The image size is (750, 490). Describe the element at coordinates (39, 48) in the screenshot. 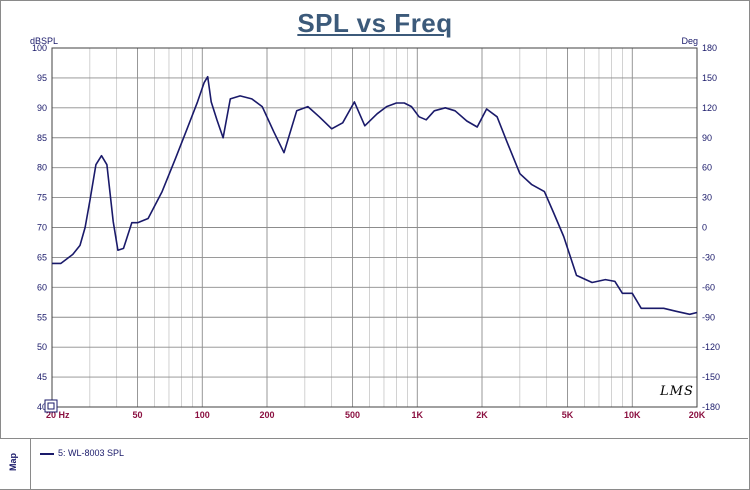

I see `y-tick-label-left: 100` at that location.